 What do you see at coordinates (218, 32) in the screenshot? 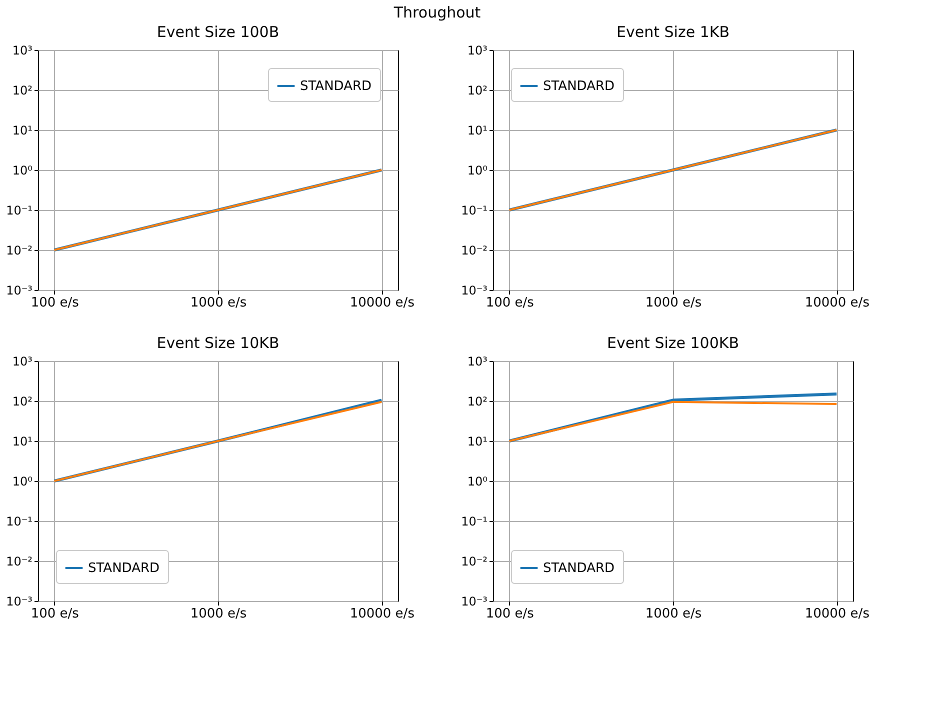
I see `chart-subtitle: Event Size 100B` at bounding box center [218, 32].